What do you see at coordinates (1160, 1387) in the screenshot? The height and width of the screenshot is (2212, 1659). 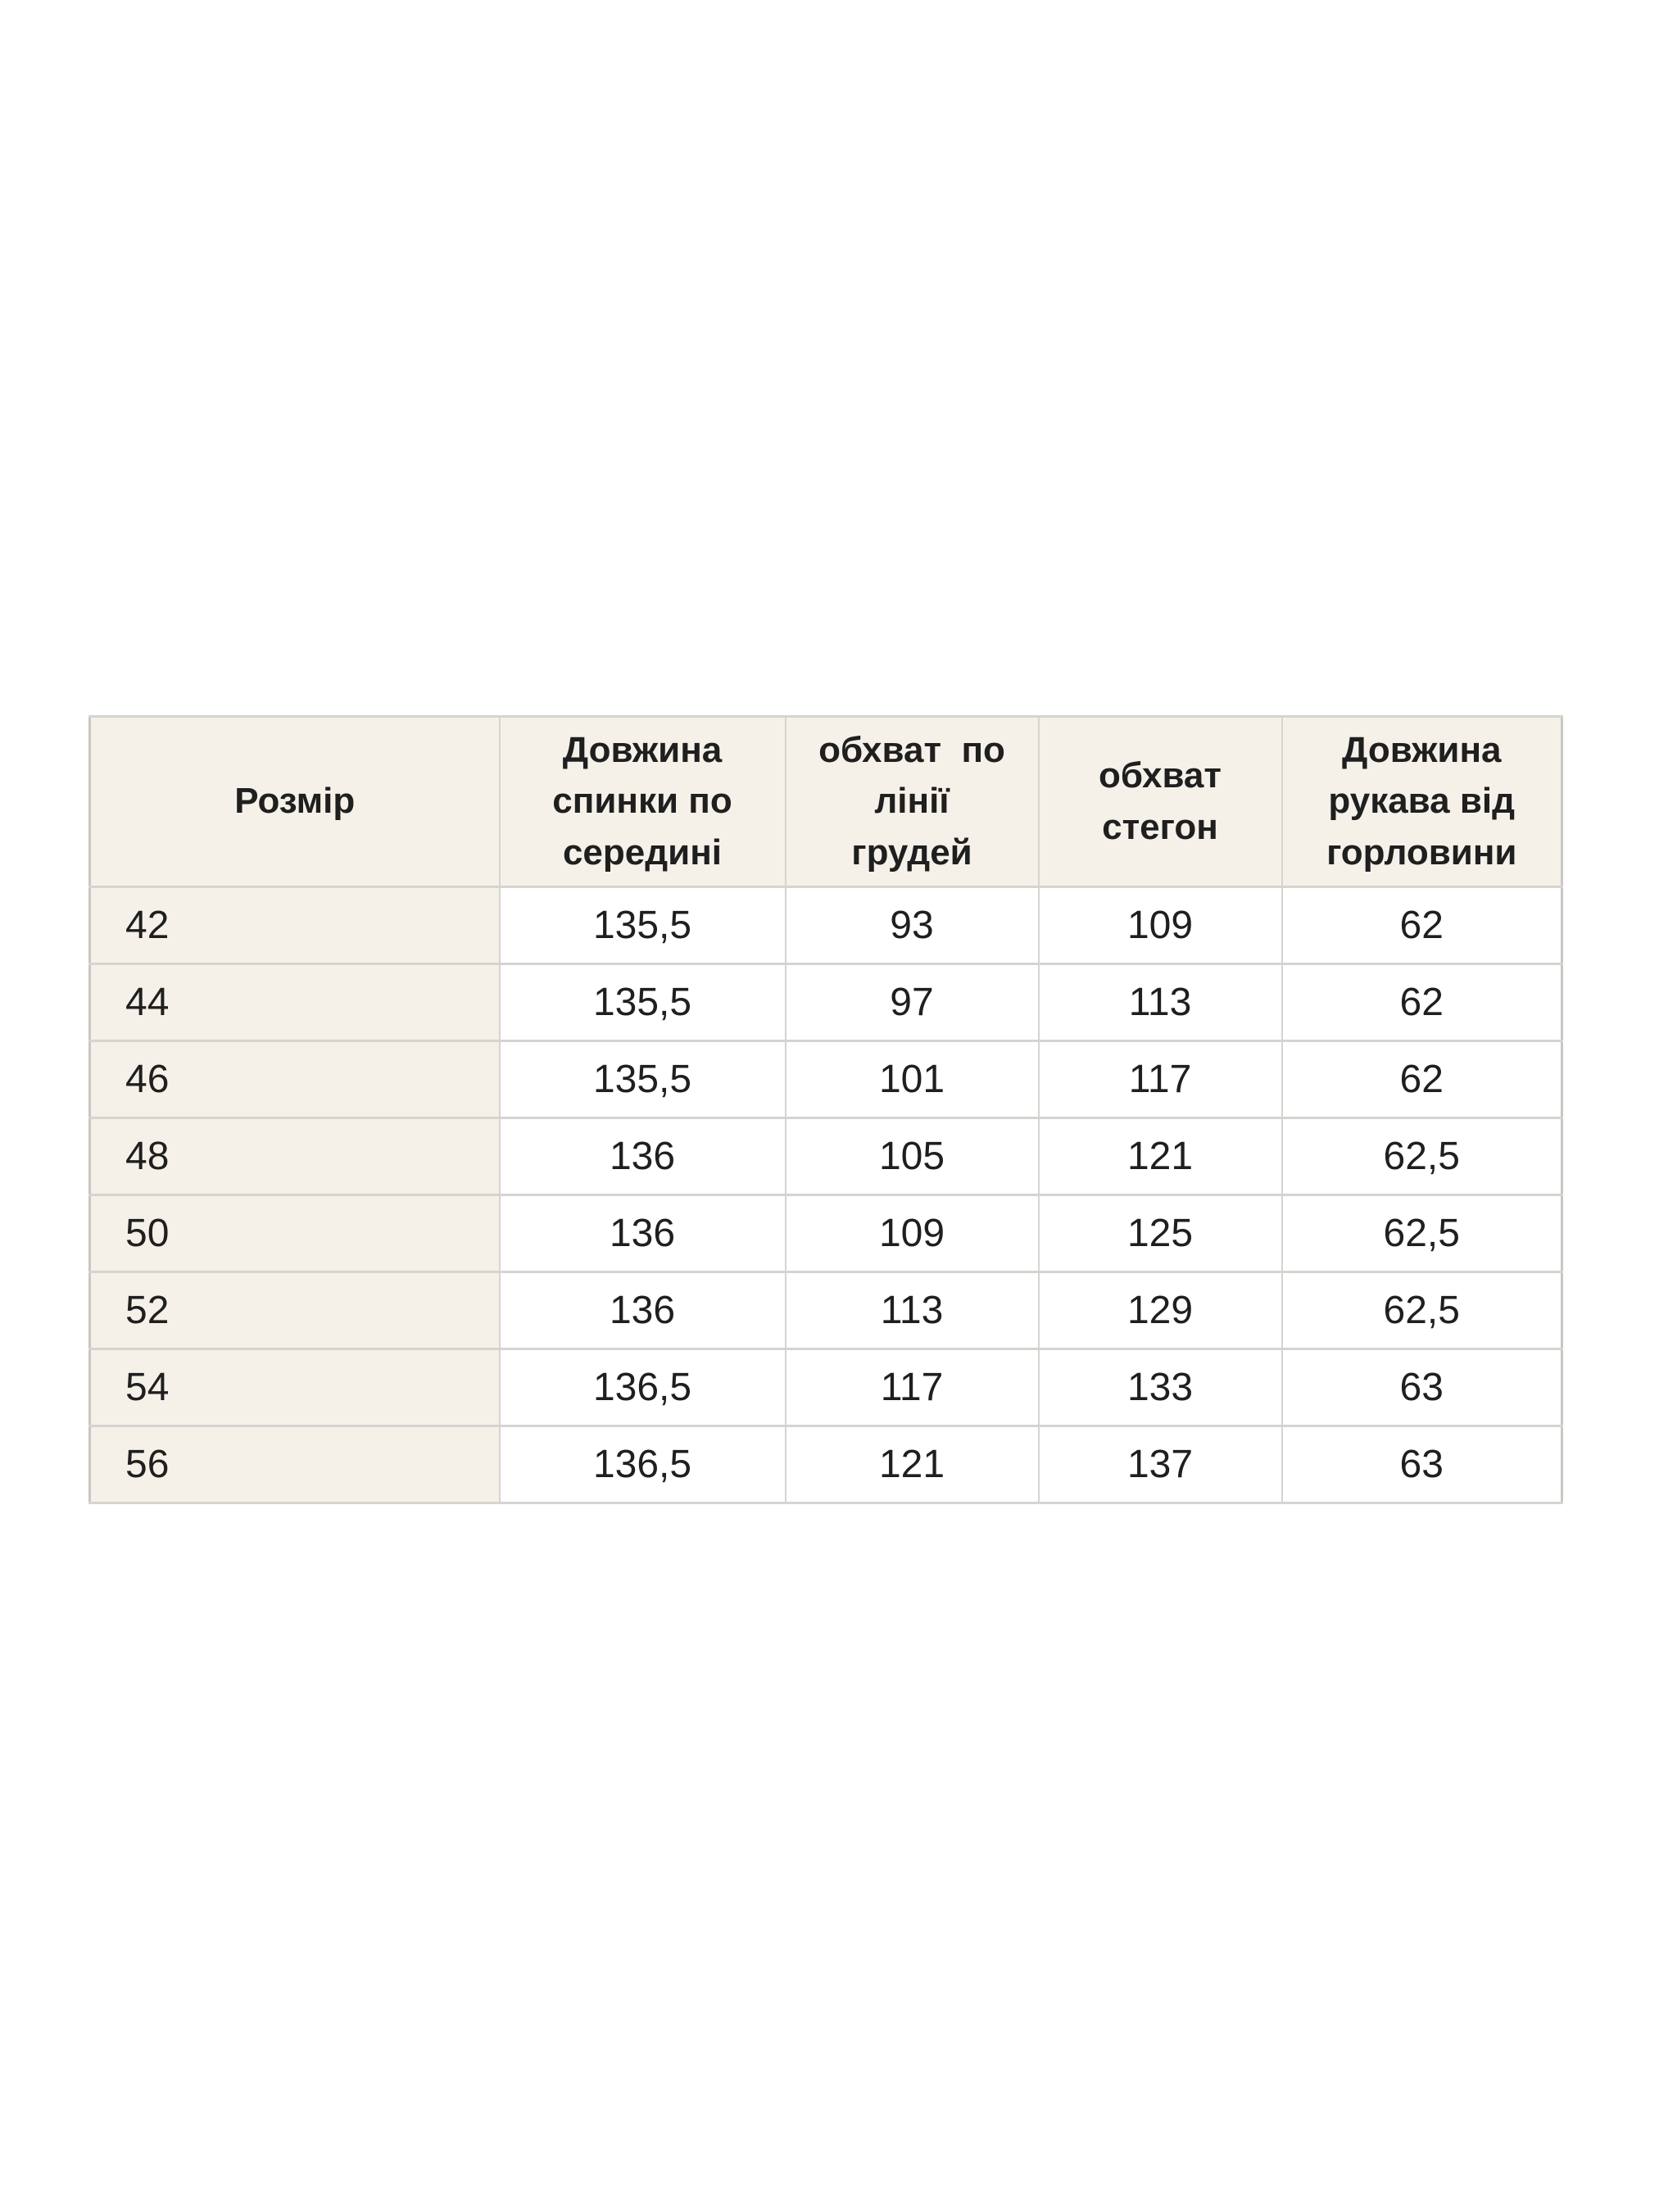 I see `value-cell: 133` at bounding box center [1160, 1387].